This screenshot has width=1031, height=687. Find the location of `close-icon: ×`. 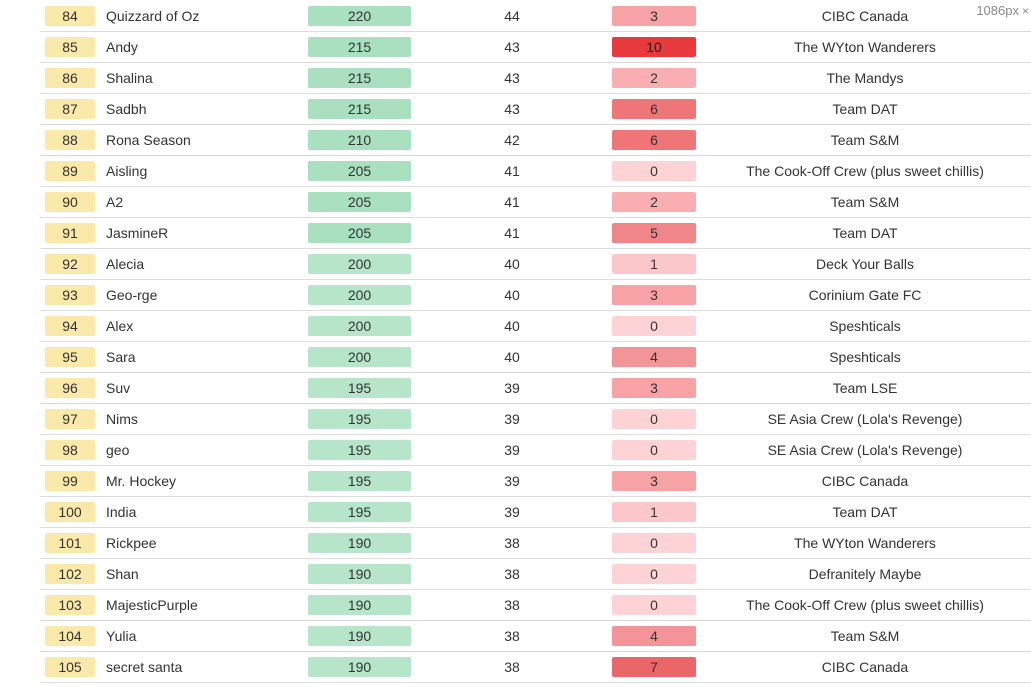

close-icon: × is located at coordinates (1025, 11).